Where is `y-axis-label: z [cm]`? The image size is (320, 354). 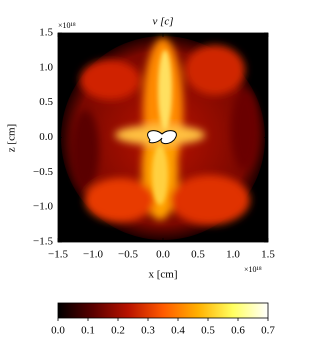
y-axis-label: z [cm] is located at coordinates (12, 138).